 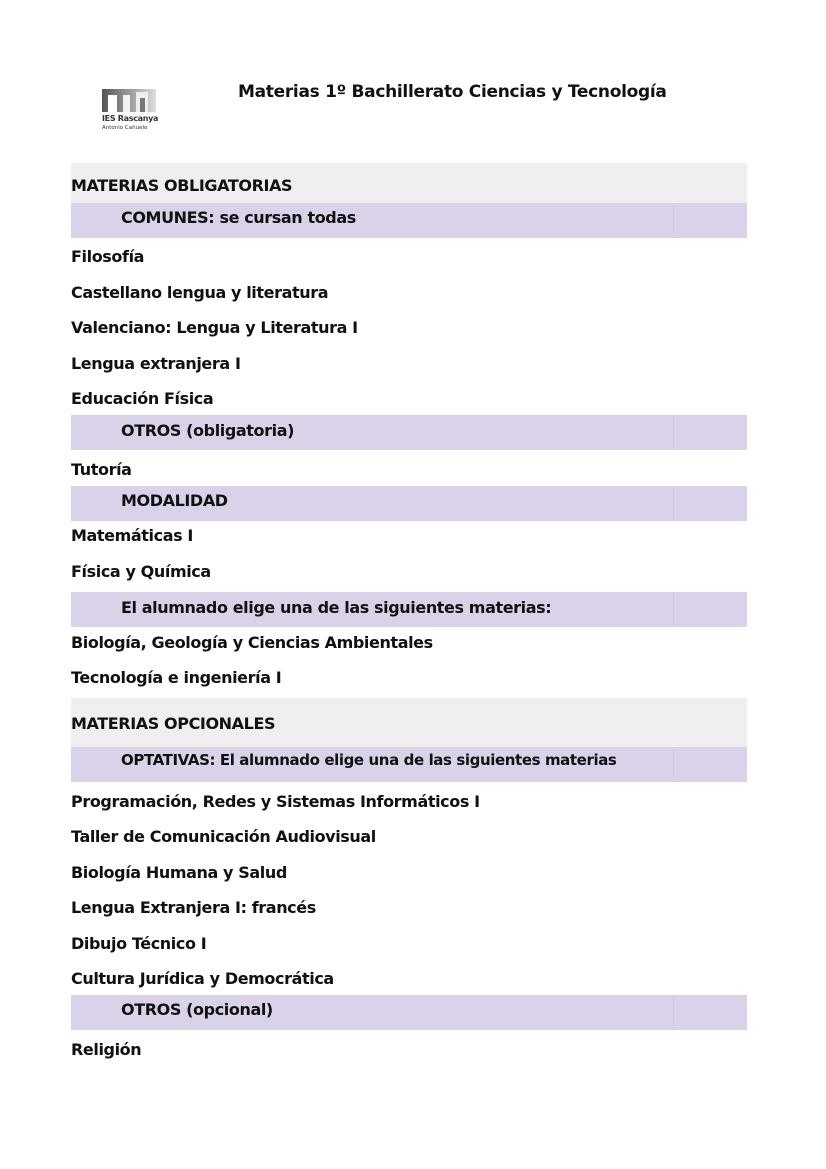 I want to click on section-heading-opcionales: MATERIAS OPCIONALES, so click(x=409, y=722).